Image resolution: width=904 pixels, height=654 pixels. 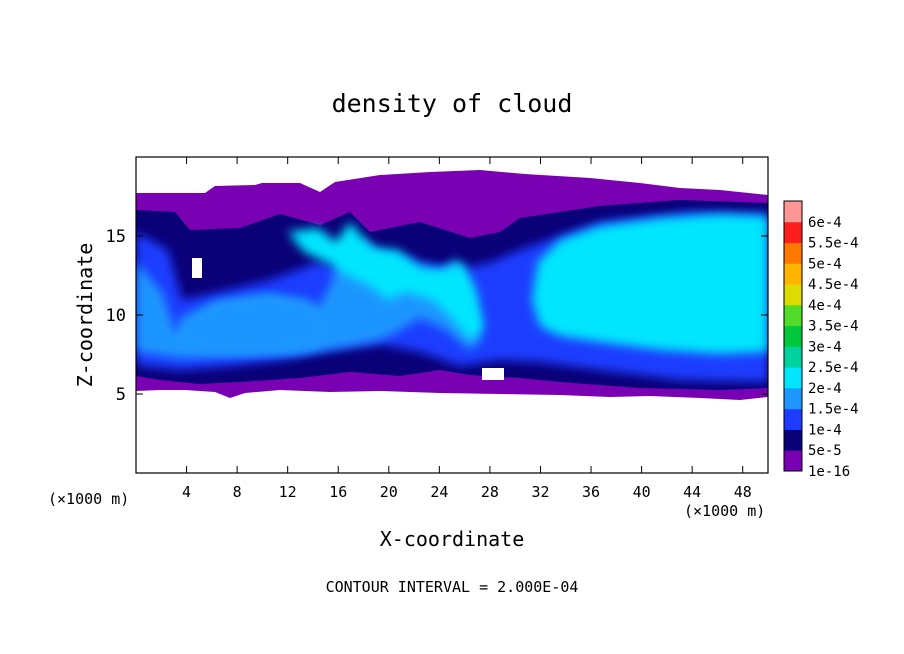 What do you see at coordinates (825, 451) in the screenshot?
I see `colorbar-label: 5e-5` at bounding box center [825, 451].